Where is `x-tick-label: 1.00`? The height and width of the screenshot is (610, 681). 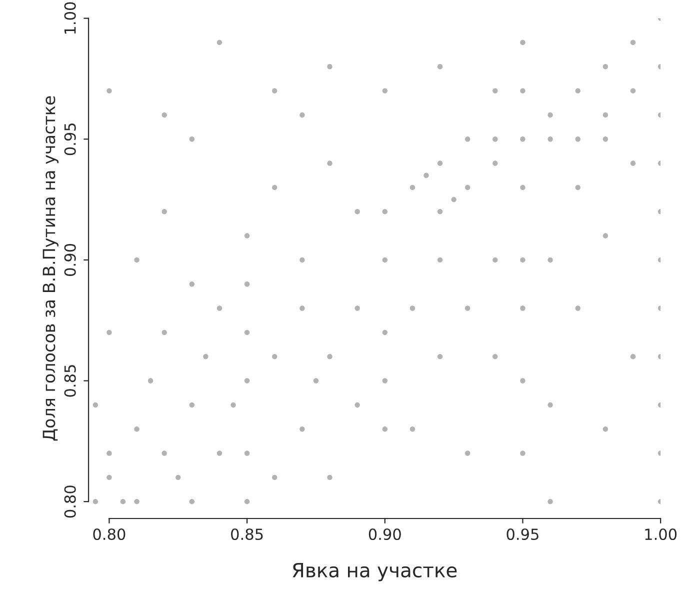
x-tick-label: 1.00 is located at coordinates (661, 534).